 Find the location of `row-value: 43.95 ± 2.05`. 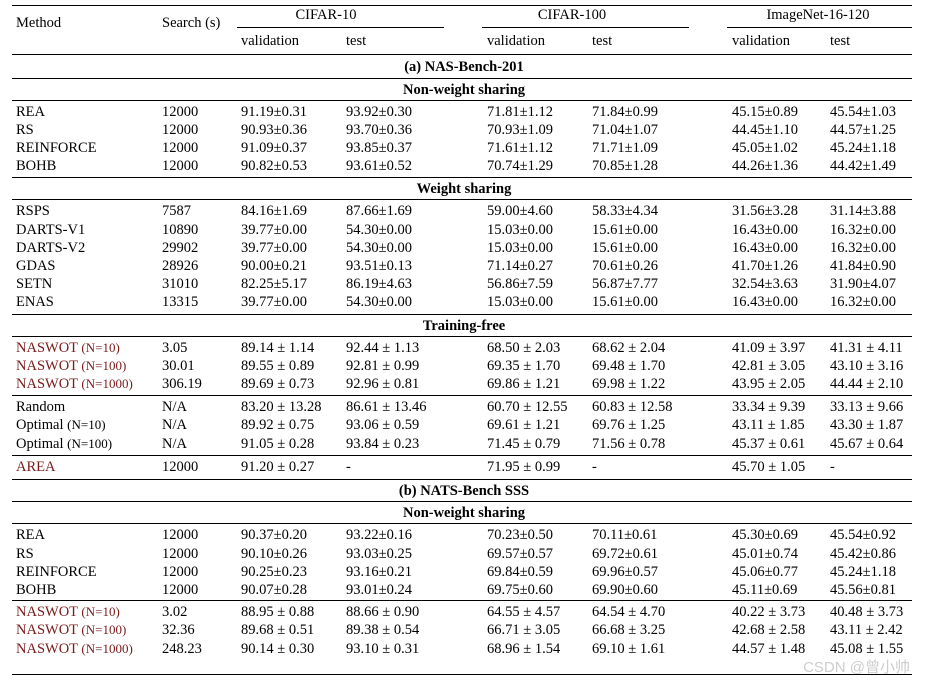

row-value: 43.95 ± 2.05 is located at coordinates (769, 383).